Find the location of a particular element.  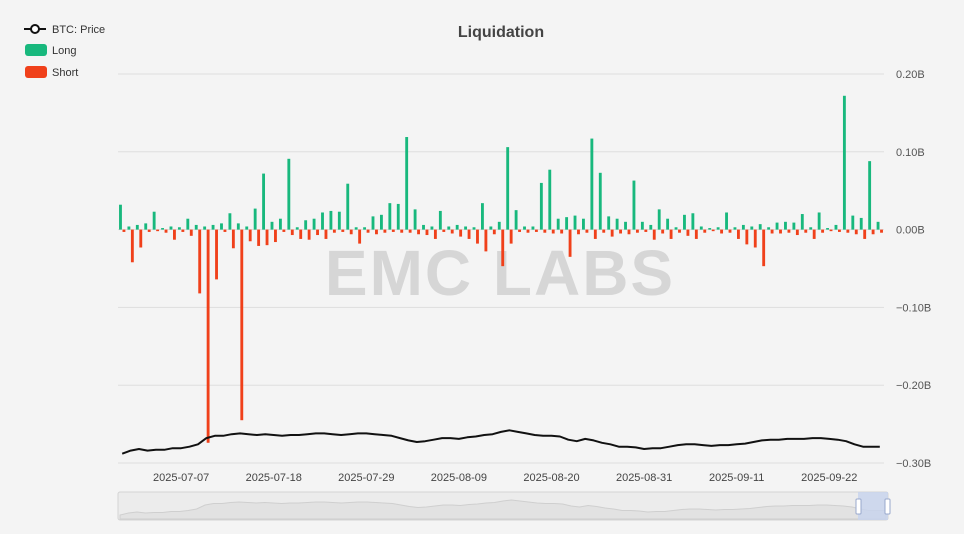

legend-item-long: Long is located at coordinates (50, 50).